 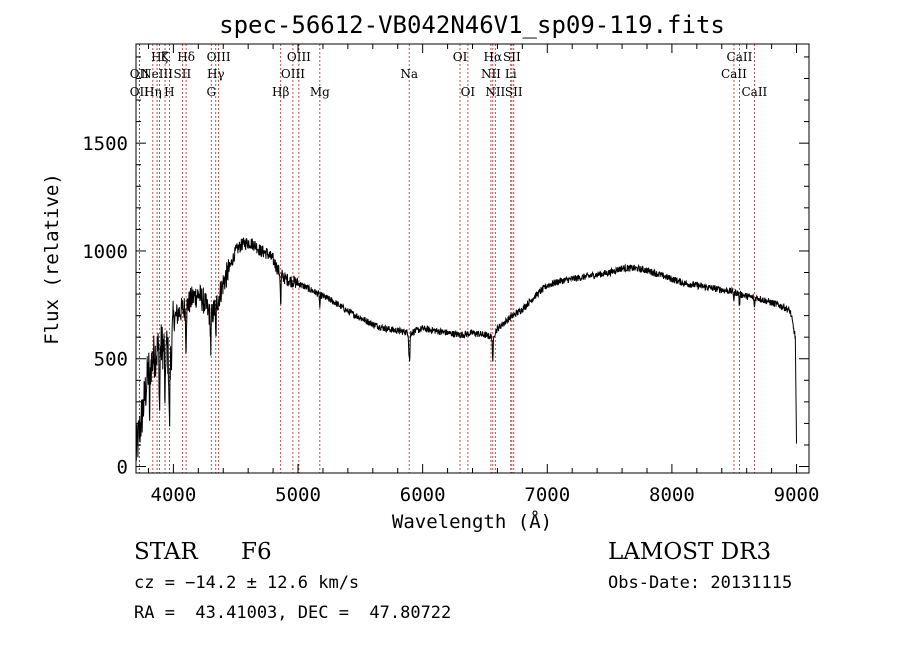 I want to click on chart-title: spec-56612-VB042N46V1_sp09-119.fits, so click(x=472, y=25).